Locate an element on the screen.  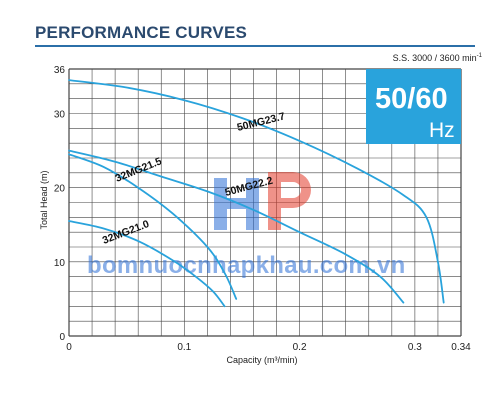
x-tick-label: 0.3 is located at coordinates (415, 347).